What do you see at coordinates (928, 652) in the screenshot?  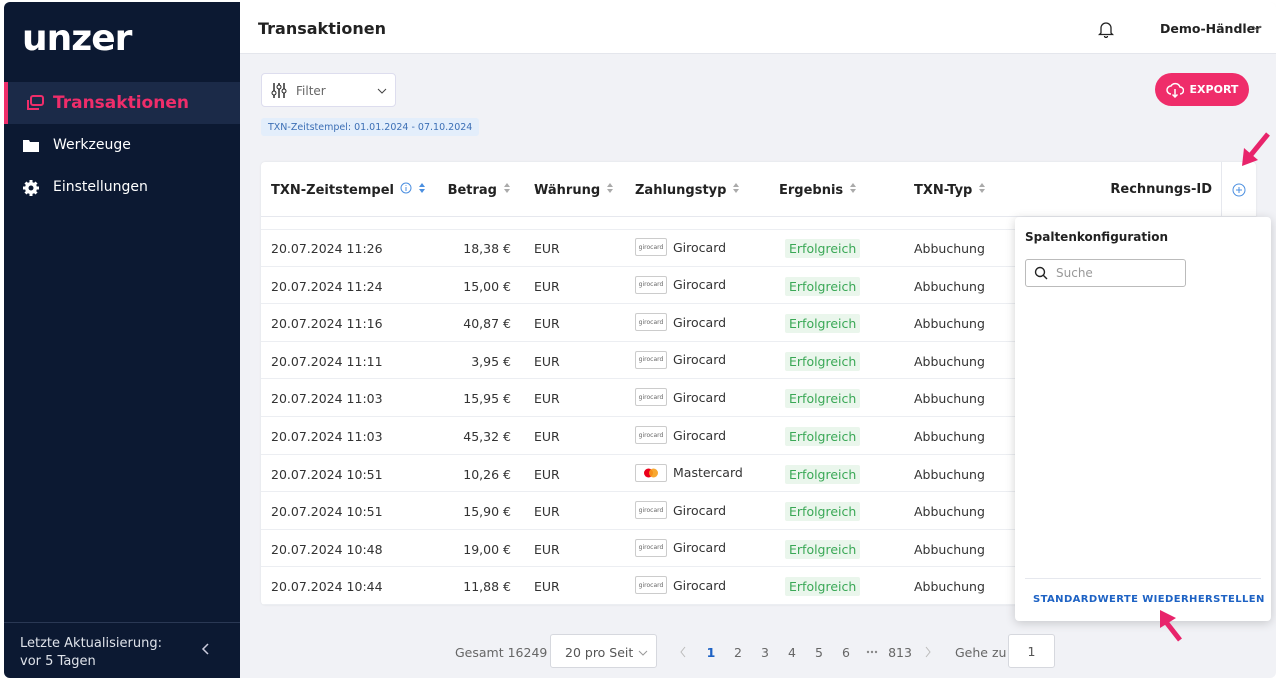 I see `next-page` at bounding box center [928, 652].